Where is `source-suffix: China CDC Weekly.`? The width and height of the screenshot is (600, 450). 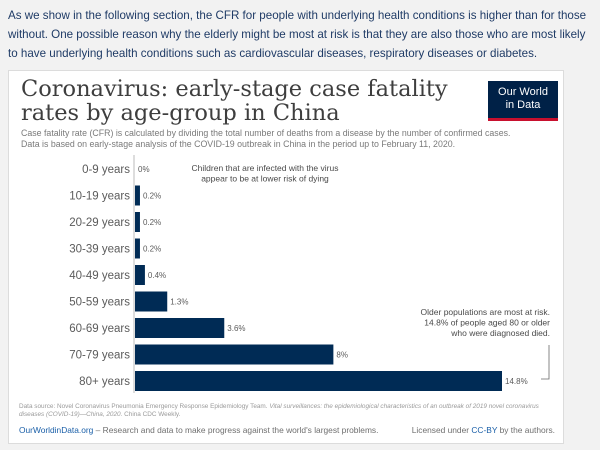 source-suffix: China CDC Weekly. is located at coordinates (152, 414).